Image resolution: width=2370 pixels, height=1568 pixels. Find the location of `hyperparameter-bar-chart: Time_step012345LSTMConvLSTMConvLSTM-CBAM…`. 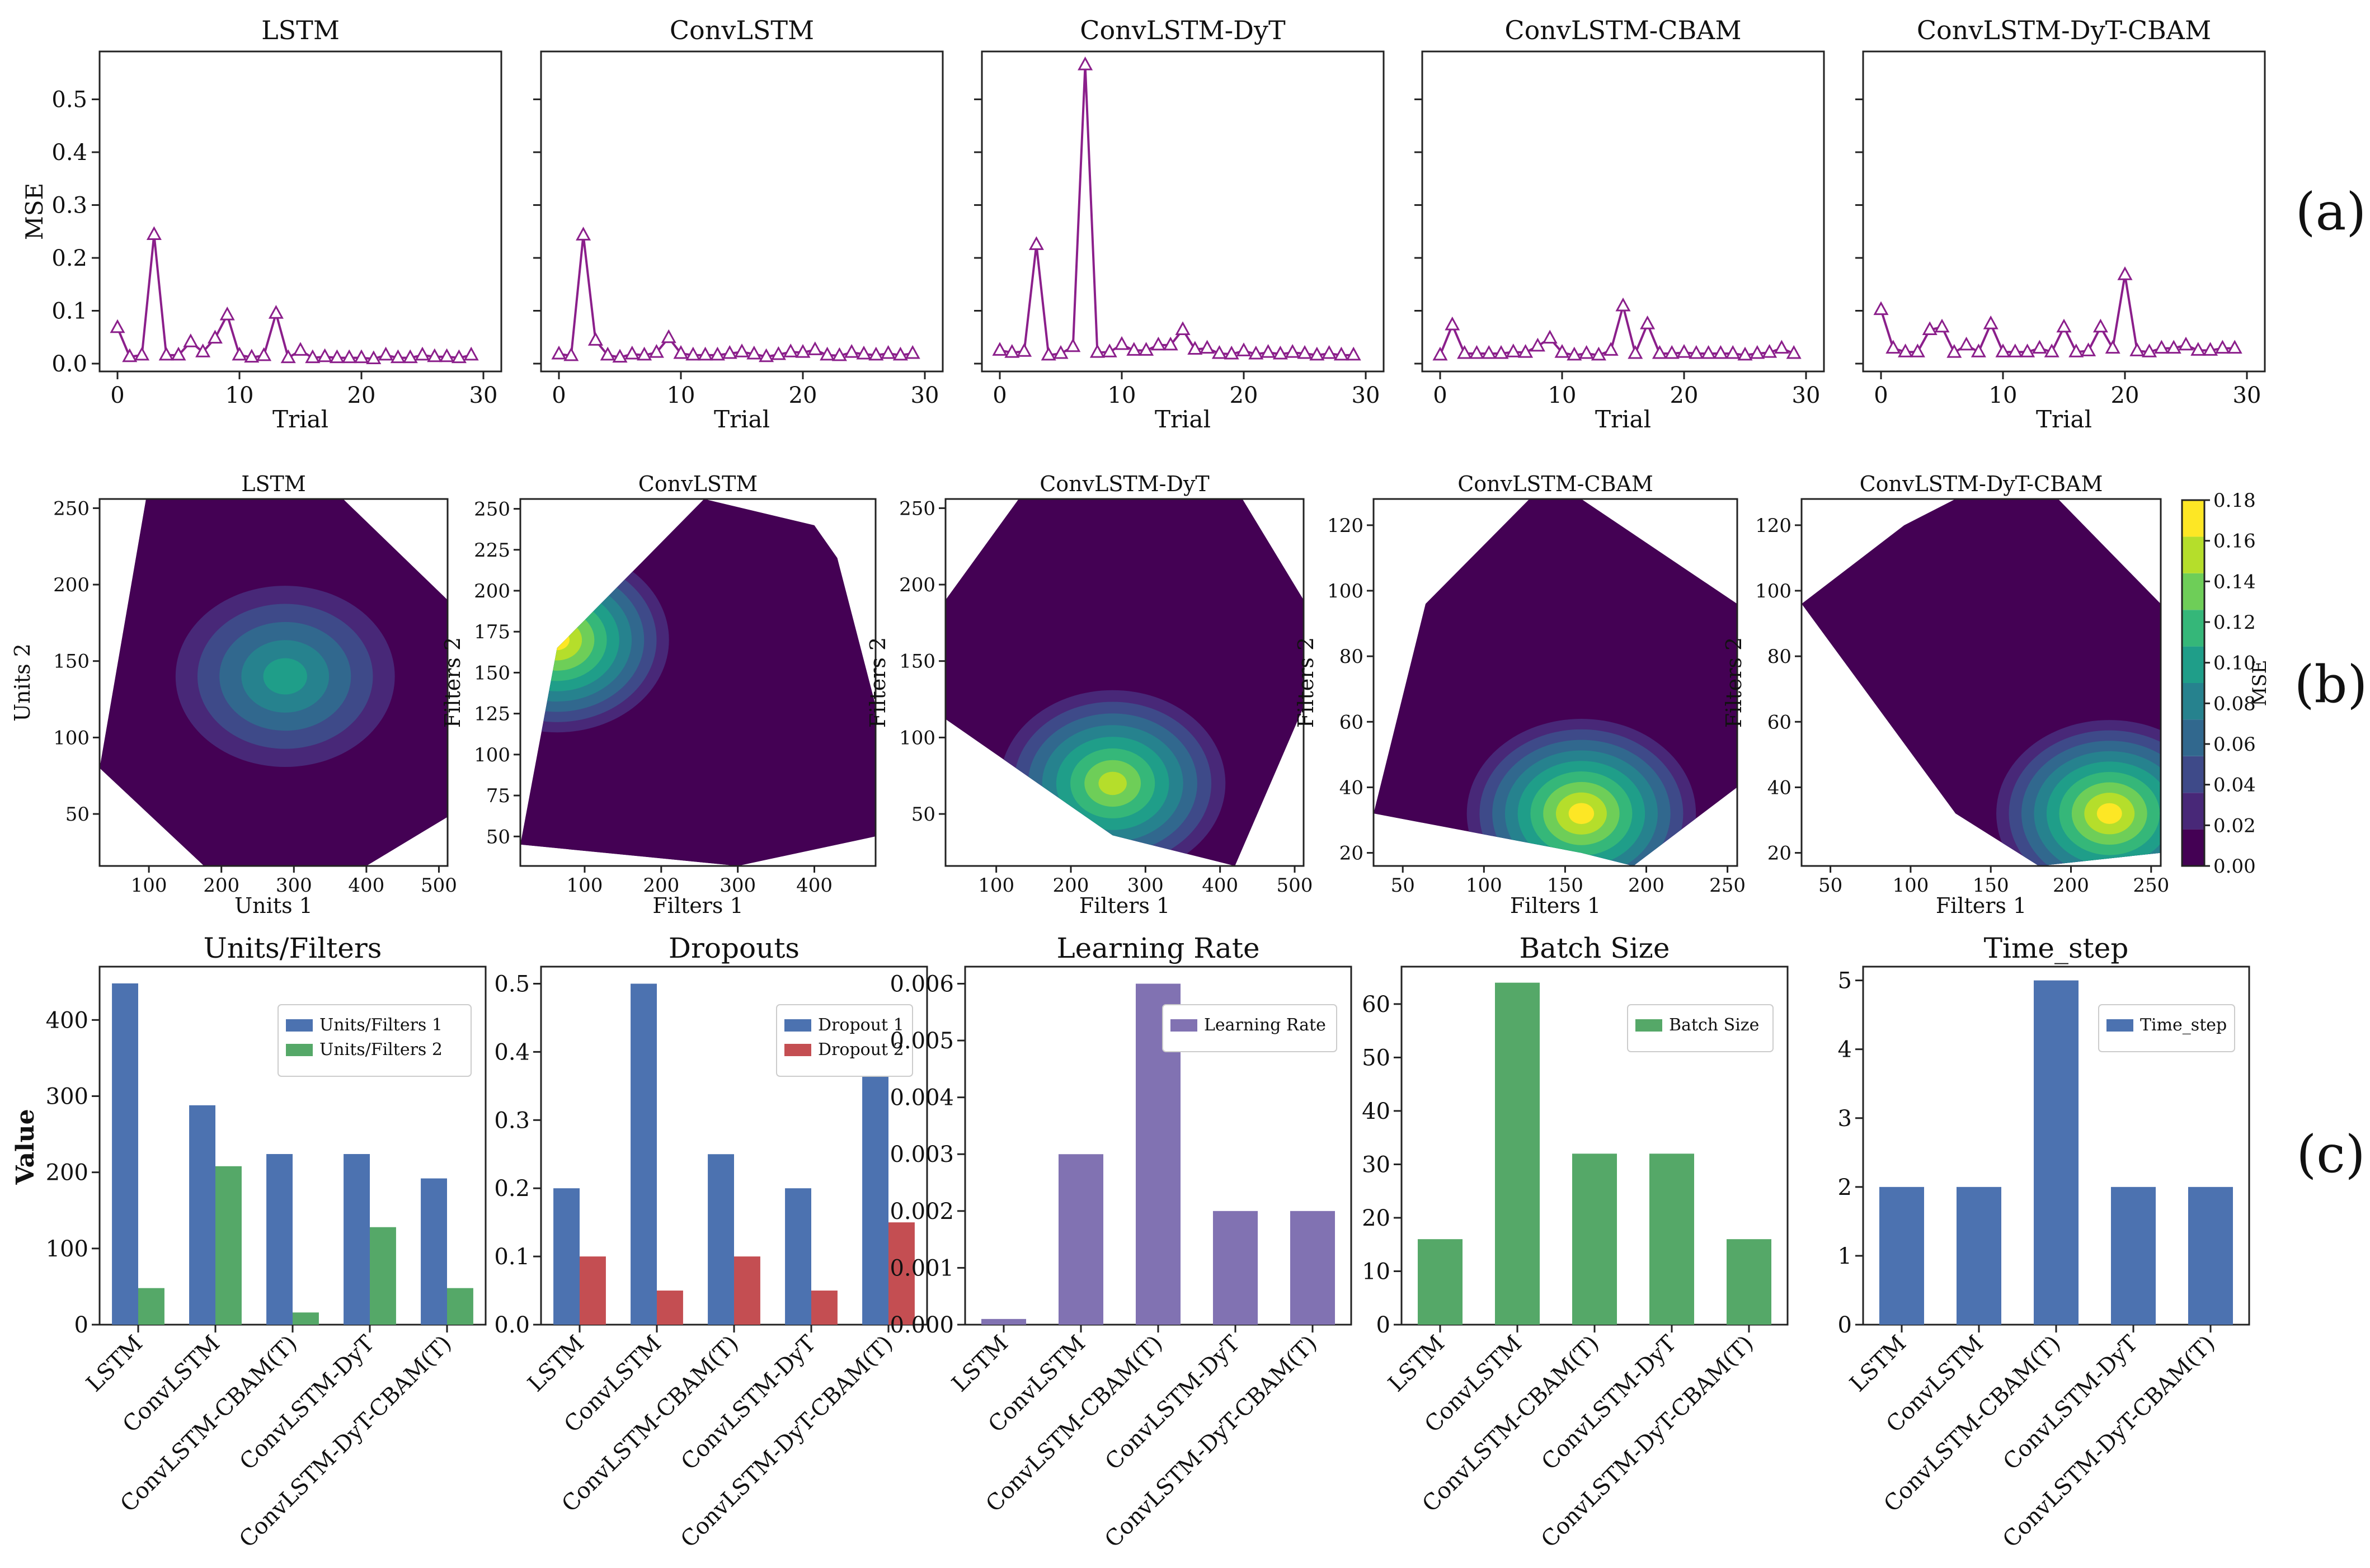

hyperparameter-bar-chart: Time_step012345LSTMConvLSTMConvLSTM-CBAM… is located at coordinates (2044, 1243).